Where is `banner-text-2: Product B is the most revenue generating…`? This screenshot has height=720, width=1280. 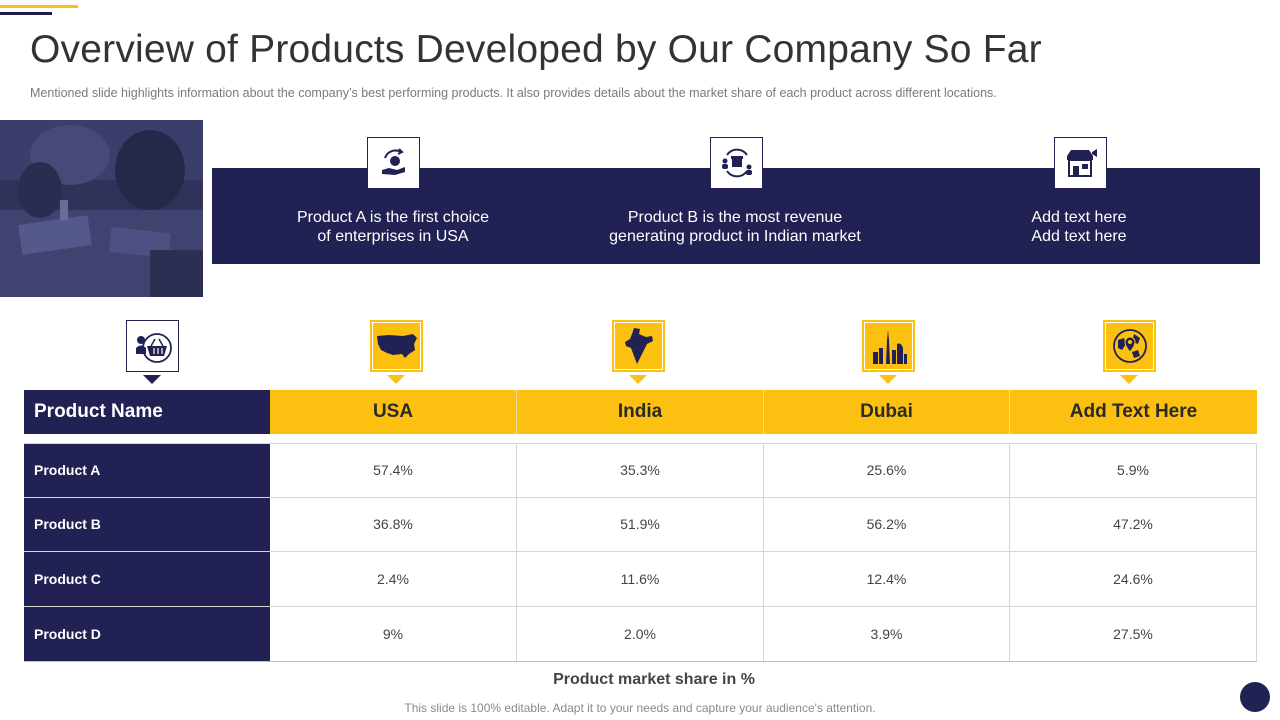 banner-text-2: Product B is the most revenue generating… is located at coordinates (735, 227).